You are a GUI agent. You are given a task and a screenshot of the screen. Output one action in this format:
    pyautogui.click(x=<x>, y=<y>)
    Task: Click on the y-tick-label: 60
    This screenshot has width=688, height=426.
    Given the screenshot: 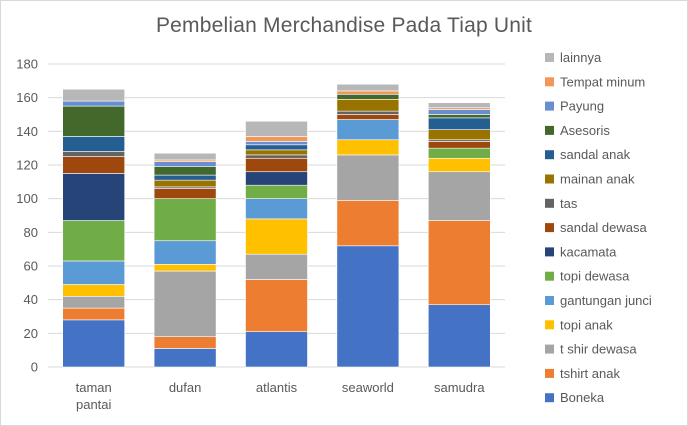 What is the action you would take?
    pyautogui.click(x=31, y=266)
    